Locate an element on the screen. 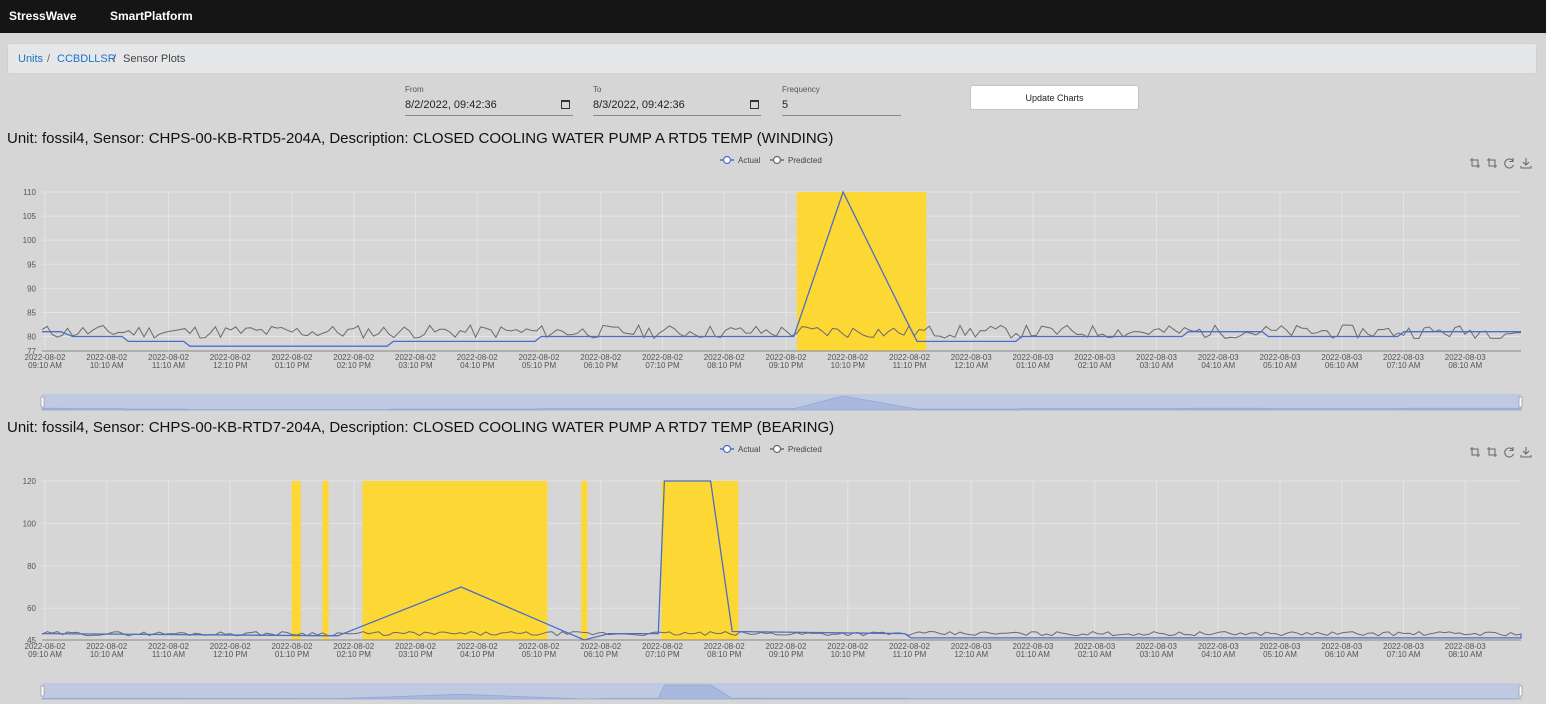 This screenshot has width=1546, height=704. brand-stresswave: StressWave is located at coordinates (43, 16).